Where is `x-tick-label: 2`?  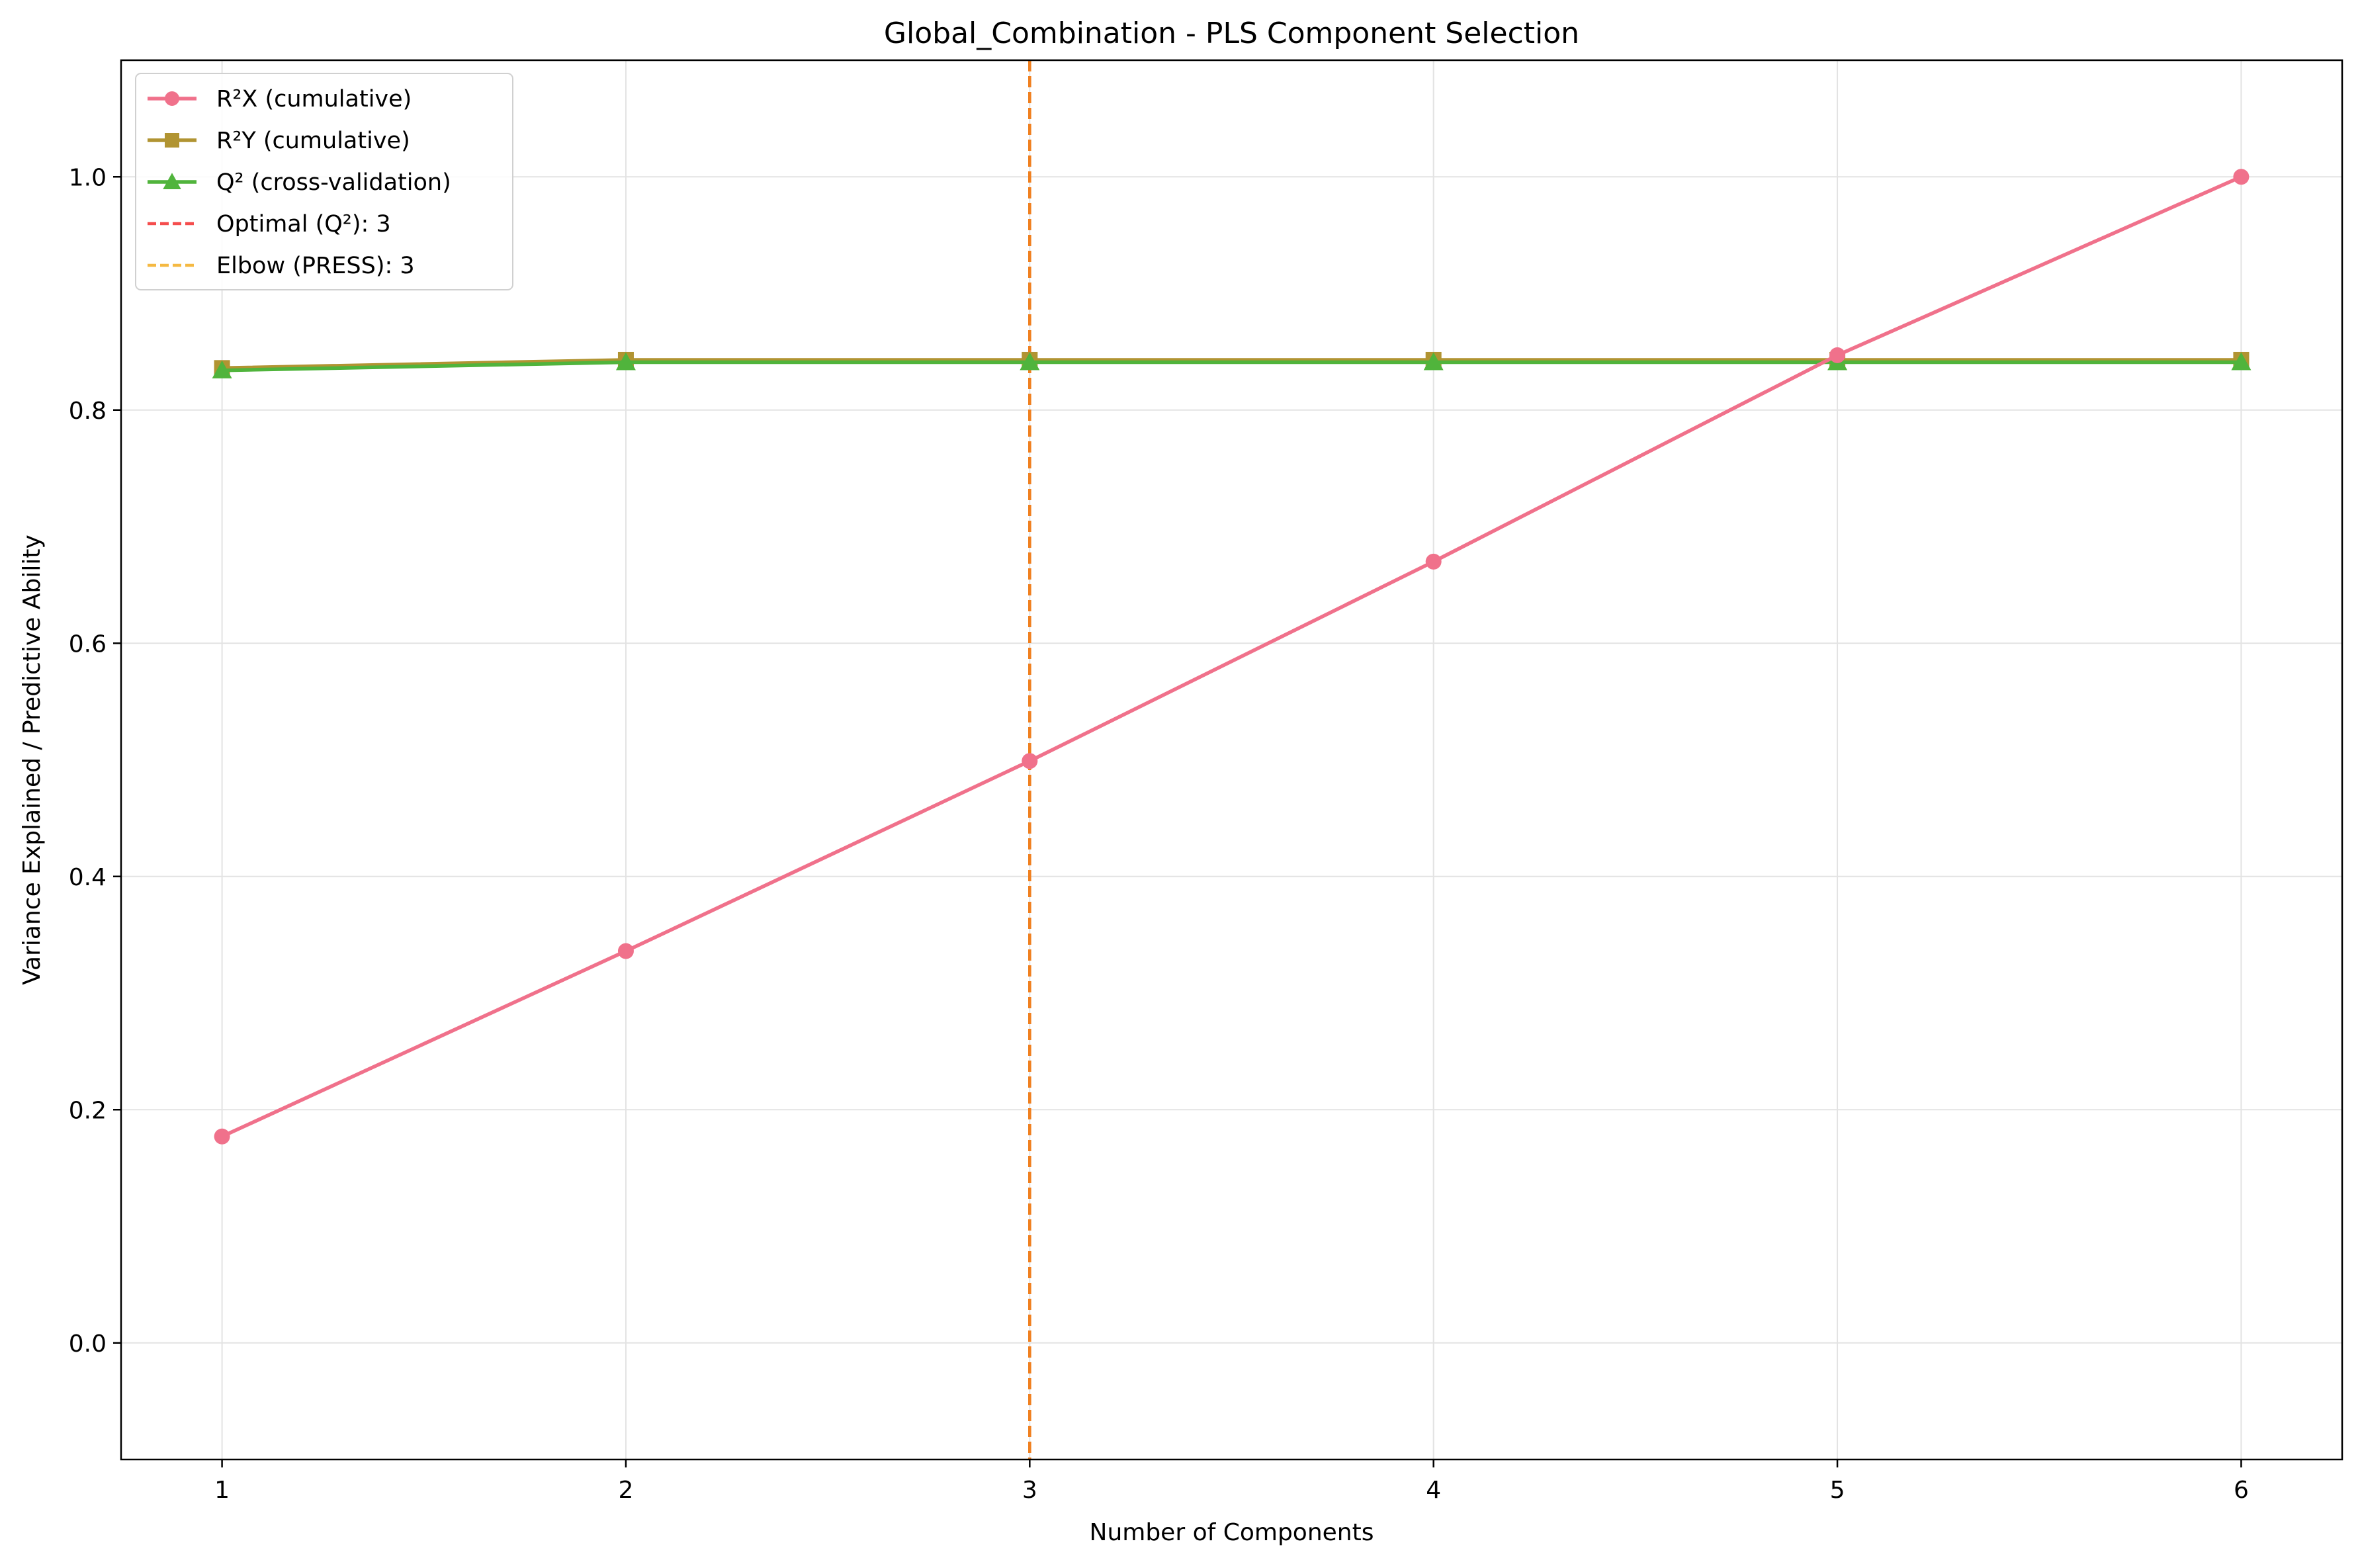
x-tick-label: 2 is located at coordinates (626, 1490).